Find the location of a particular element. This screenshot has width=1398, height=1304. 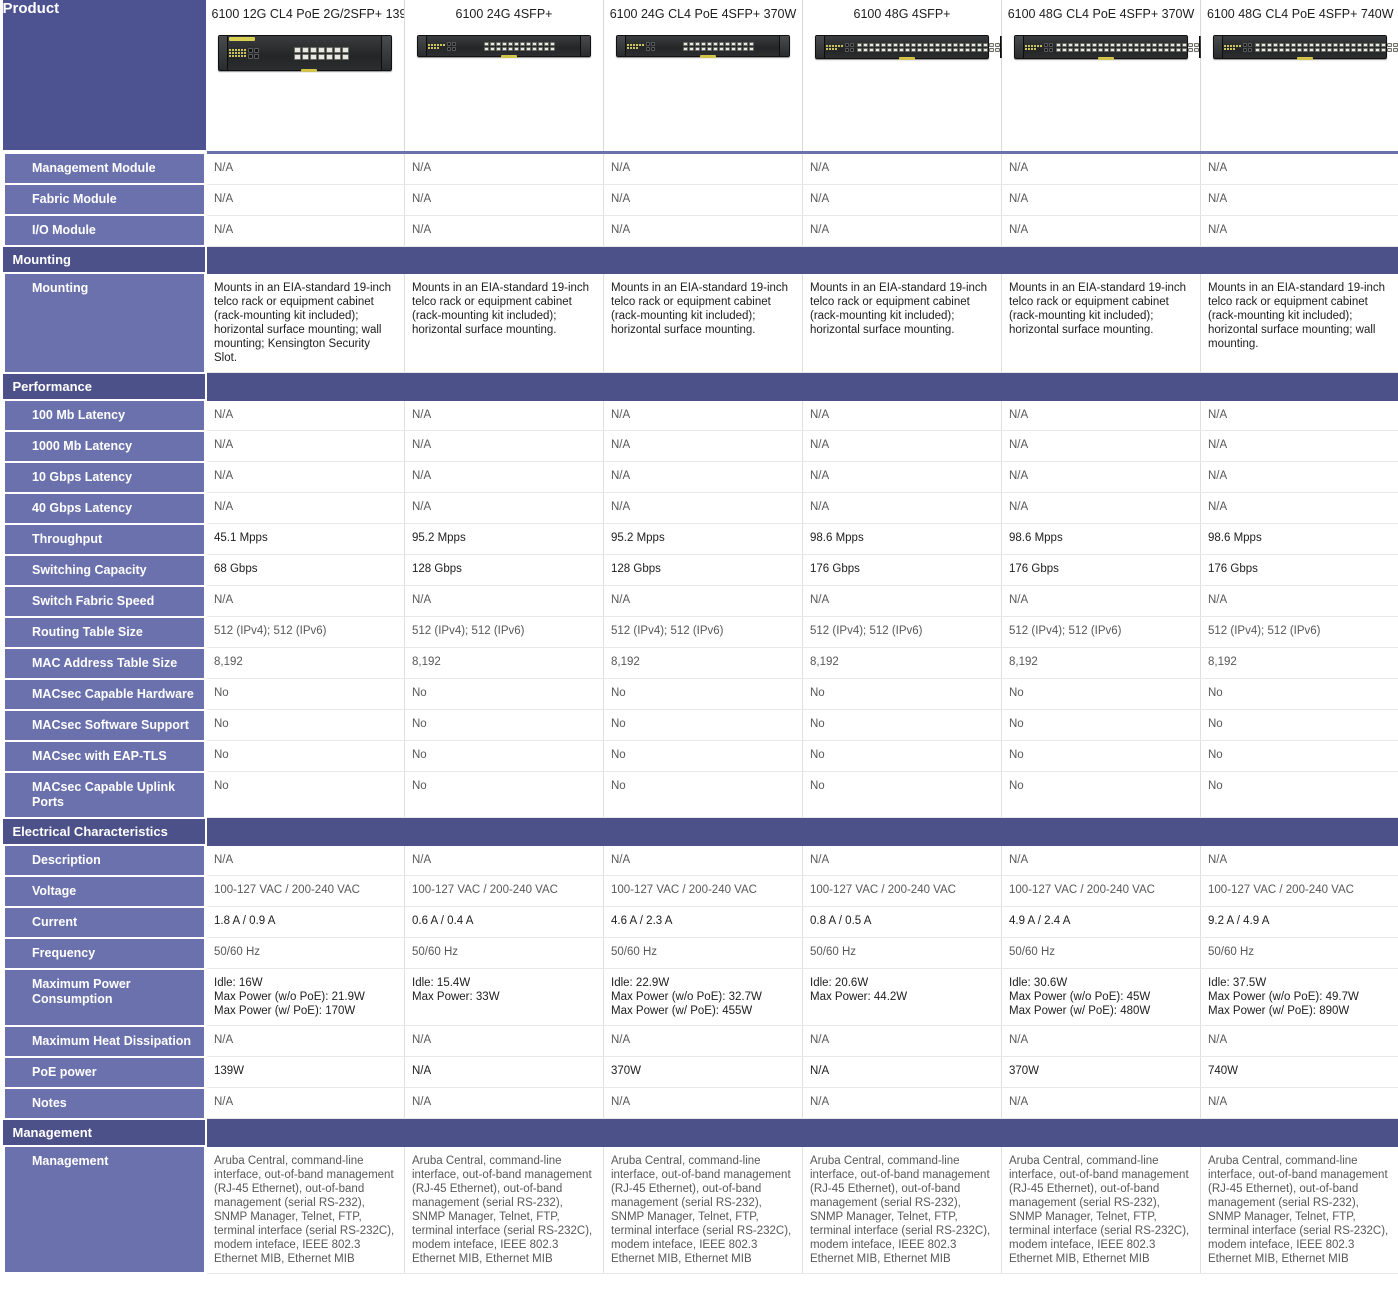

product-column-1: 6100 12G CL4 PoE 2G/2SFP+ 139W is located at coordinates (305, 77).